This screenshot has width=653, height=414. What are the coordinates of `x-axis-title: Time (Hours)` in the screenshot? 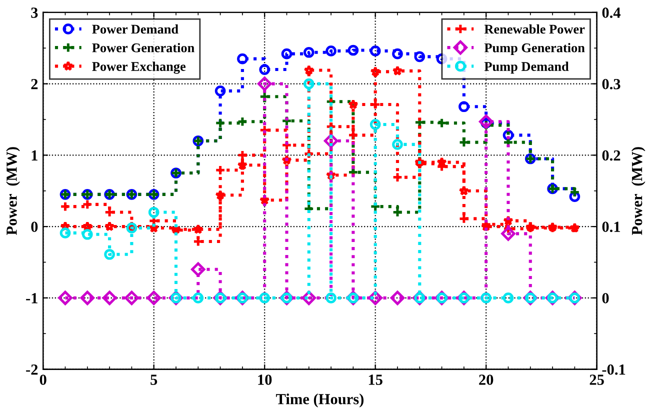 It's located at (320, 401).